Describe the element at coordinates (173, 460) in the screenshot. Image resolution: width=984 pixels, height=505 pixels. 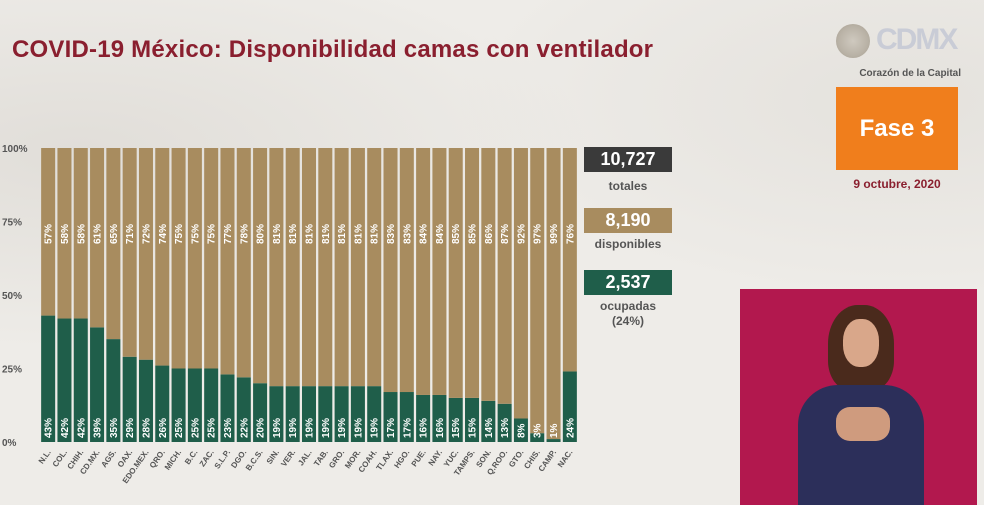
I see `x-tick-label: MICH.` at that location.